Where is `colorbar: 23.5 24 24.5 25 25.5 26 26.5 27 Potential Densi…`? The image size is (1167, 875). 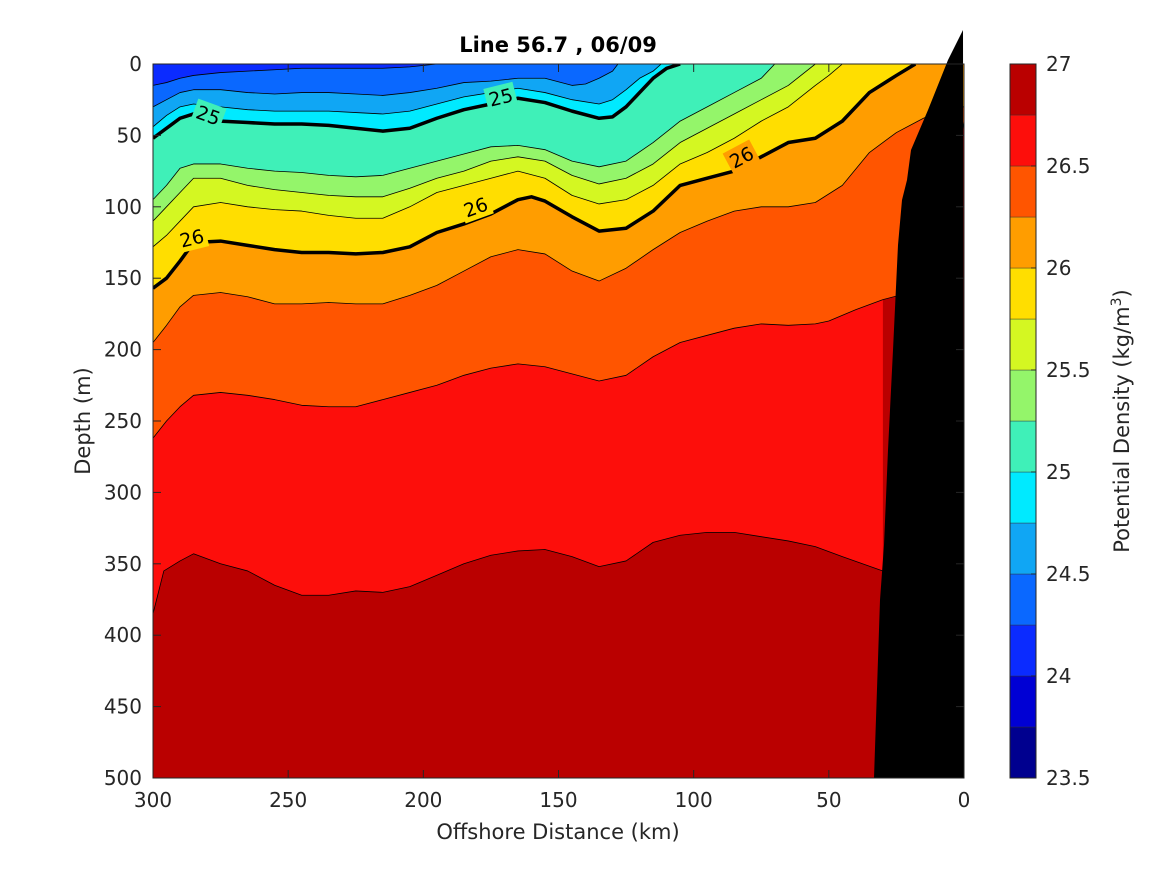 colorbar: 23.5 24 24.5 25 25.5 26 26.5 27 Potential Densi… is located at coordinates (1071, 421).